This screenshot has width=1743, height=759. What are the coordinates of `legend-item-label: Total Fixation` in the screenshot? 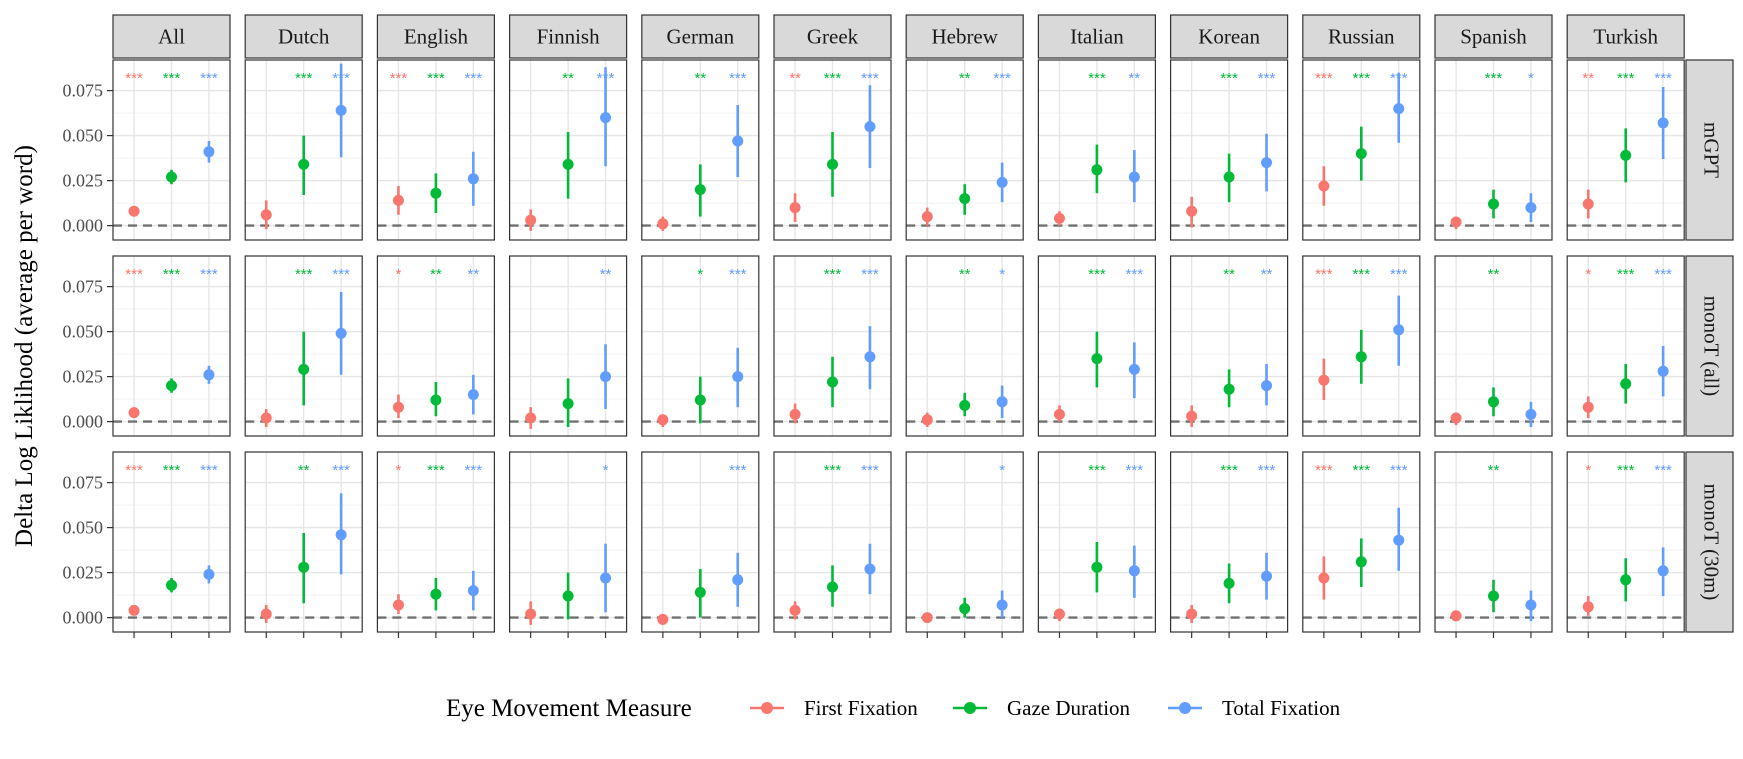 It's located at (1281, 708).